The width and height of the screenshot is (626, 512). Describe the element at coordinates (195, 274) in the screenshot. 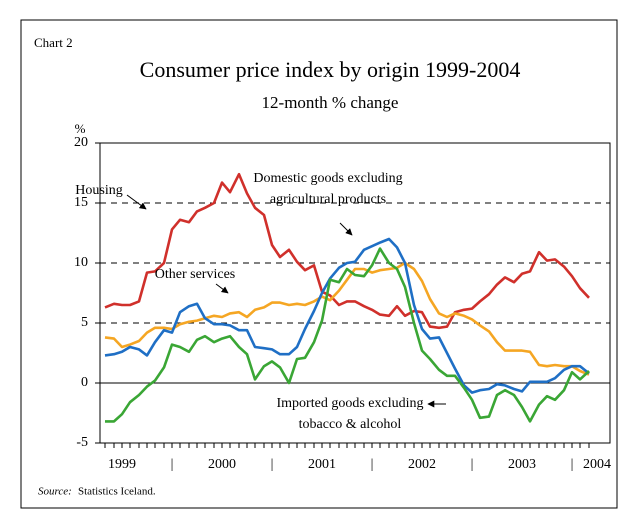

I see `series-label: Other services` at that location.